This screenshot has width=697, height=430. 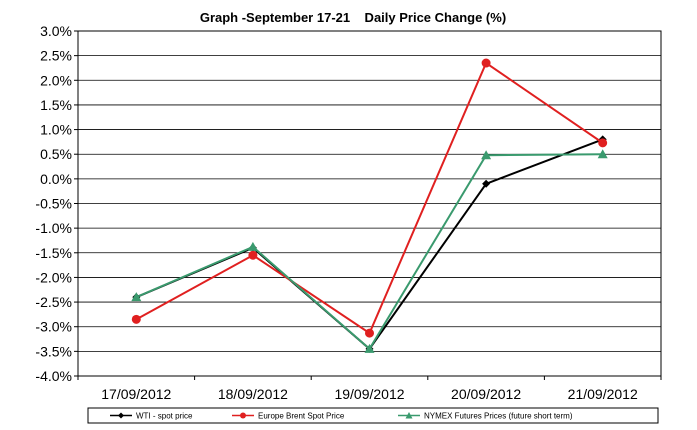 What do you see at coordinates (56, 105) in the screenshot?
I see `y-tick-label: 1.5%` at bounding box center [56, 105].